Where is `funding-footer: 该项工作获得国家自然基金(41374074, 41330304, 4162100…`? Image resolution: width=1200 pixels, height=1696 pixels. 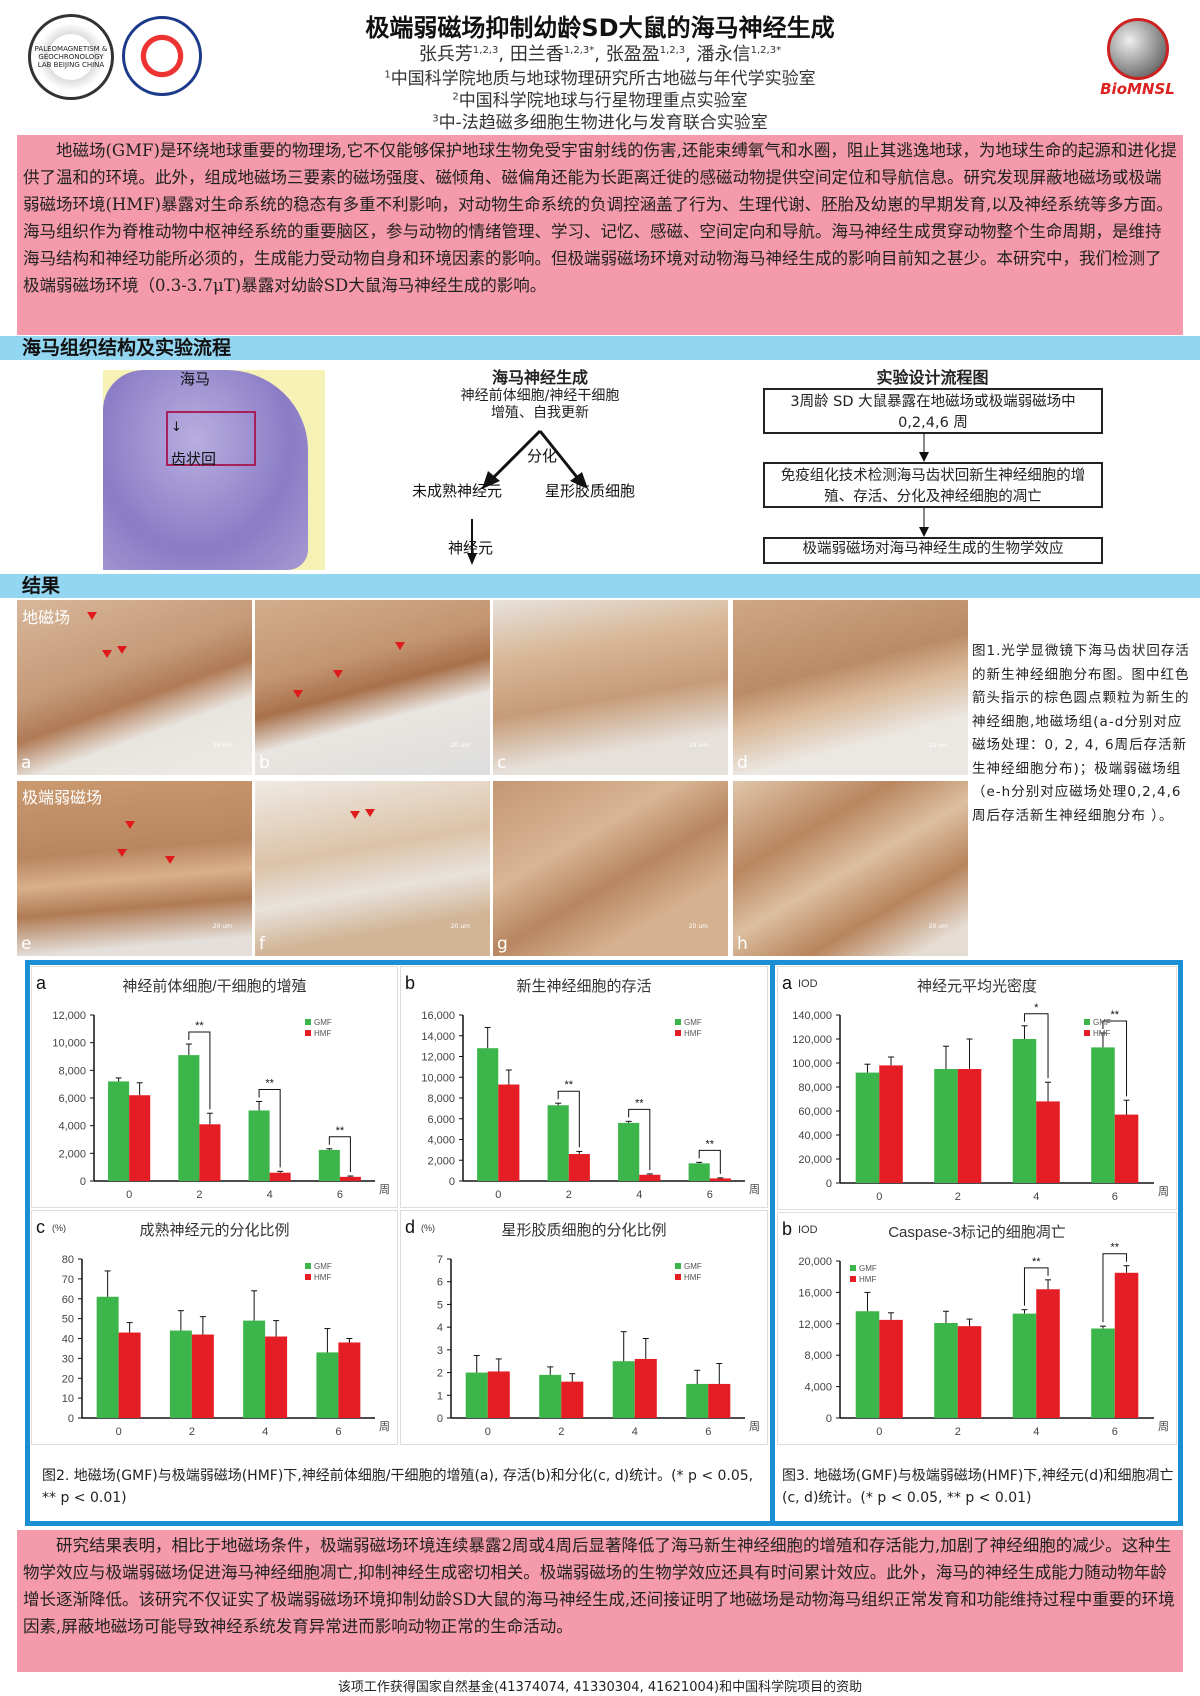 funding-footer: 该项工作获得国家自然基金(41374074, 41330304, 4162100… is located at coordinates (600, 1687).